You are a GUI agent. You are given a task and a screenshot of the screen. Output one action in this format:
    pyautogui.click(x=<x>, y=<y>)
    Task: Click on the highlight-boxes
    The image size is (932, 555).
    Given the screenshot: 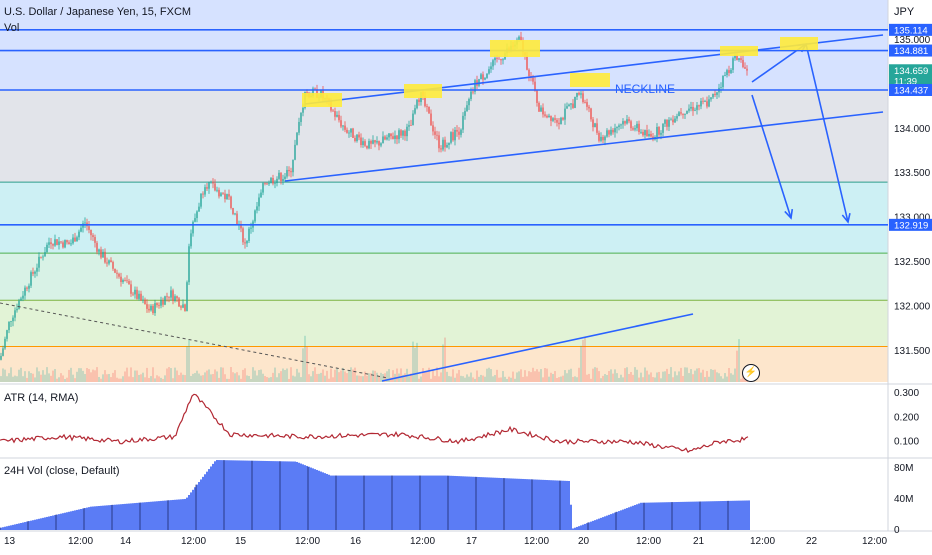 What is the action you would take?
    pyautogui.click(x=560, y=72)
    